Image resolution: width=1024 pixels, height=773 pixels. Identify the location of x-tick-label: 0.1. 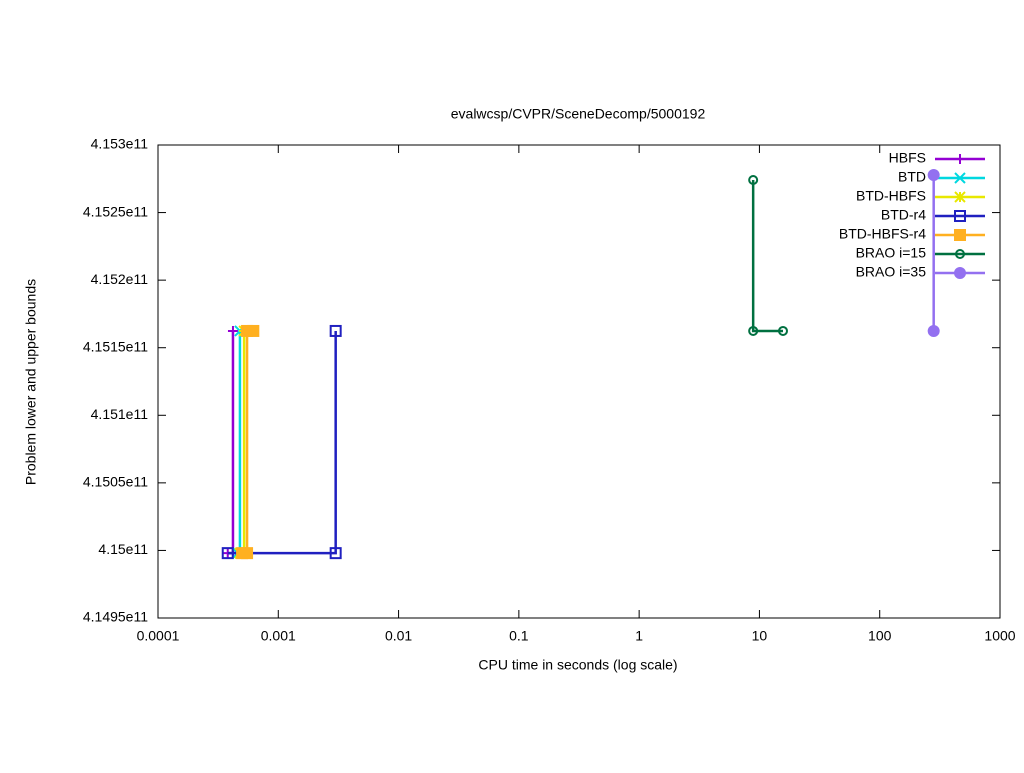
(519, 636).